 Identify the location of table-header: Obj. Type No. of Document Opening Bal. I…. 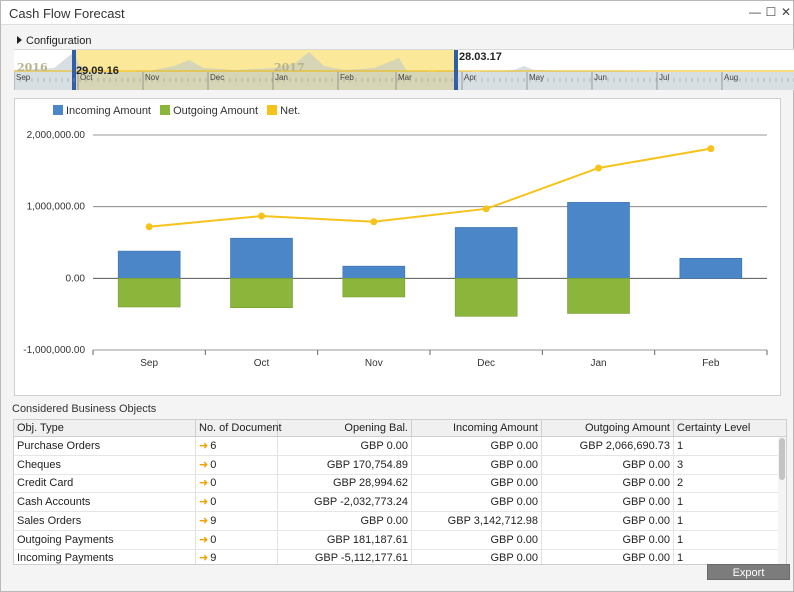
(400, 428).